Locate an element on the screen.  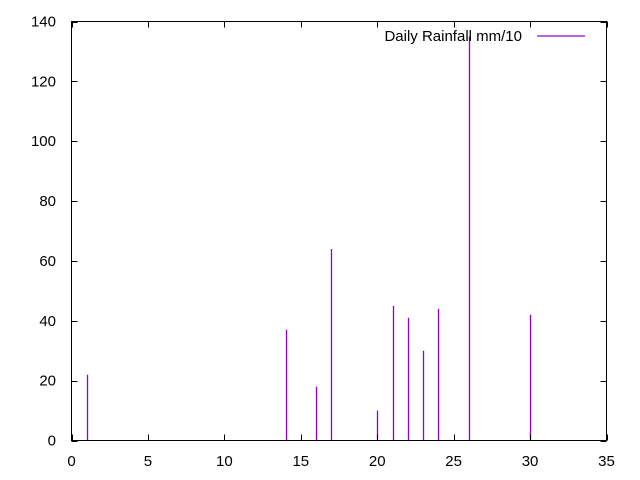
y-tick-label: 140 is located at coordinates (43, 22).